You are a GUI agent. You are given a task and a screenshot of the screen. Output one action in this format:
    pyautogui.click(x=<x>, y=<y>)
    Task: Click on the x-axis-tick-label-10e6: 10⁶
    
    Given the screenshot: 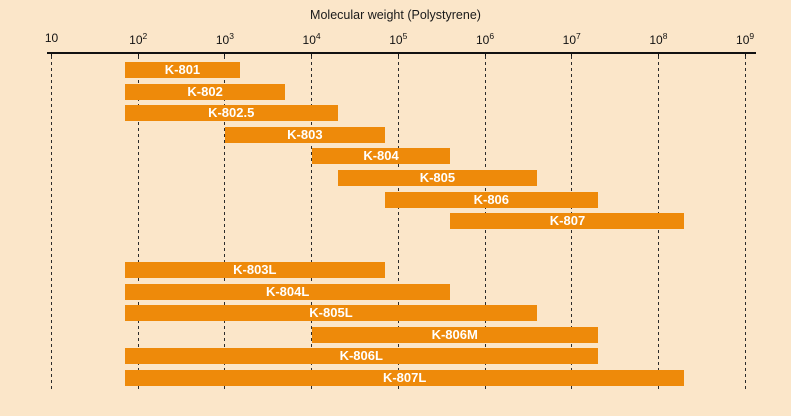 What is the action you would take?
    pyautogui.click(x=485, y=39)
    